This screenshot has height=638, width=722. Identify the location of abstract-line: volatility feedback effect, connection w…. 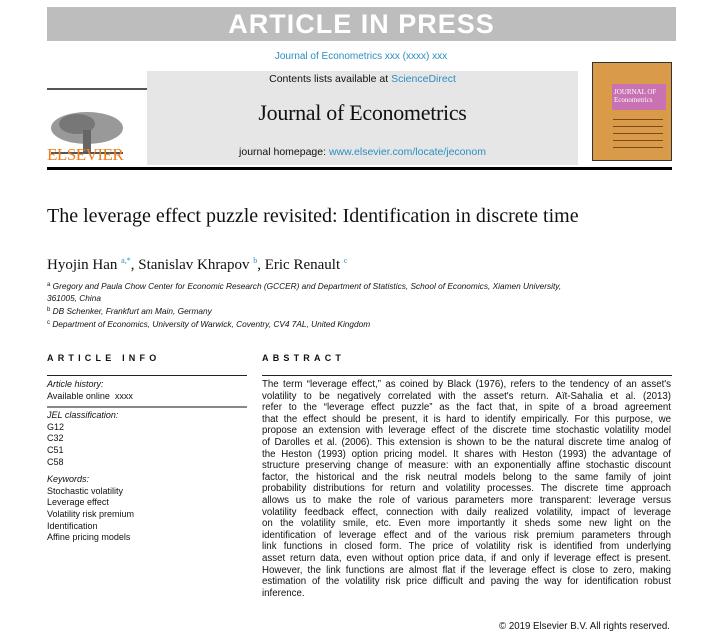
(466, 512).